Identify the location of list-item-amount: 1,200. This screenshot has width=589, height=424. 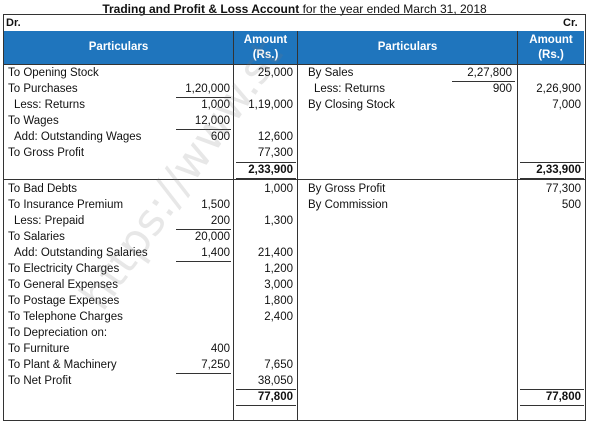
(278, 269).